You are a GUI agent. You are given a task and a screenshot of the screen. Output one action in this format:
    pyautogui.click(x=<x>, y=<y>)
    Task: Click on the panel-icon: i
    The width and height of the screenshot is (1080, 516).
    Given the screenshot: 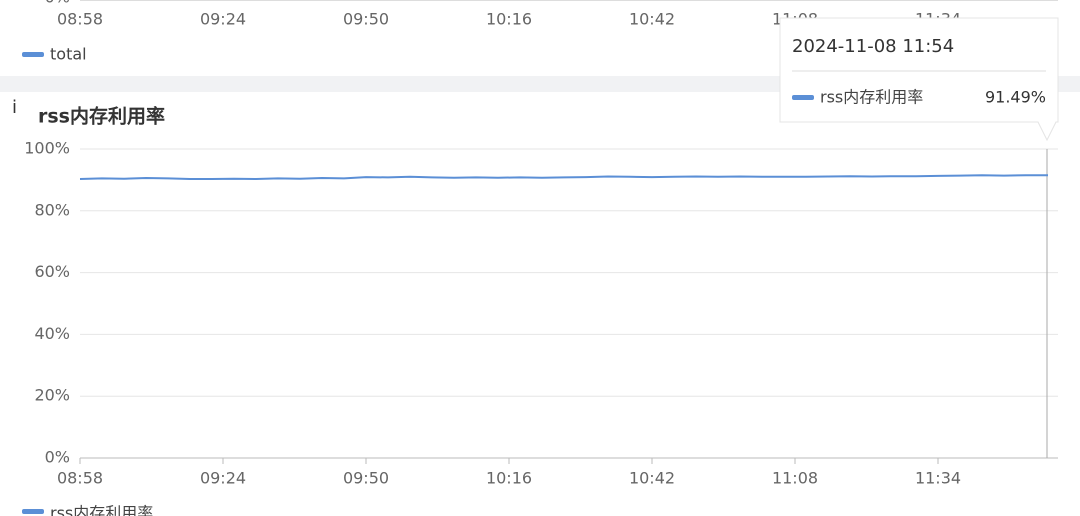 What is the action you would take?
    pyautogui.click(x=14, y=107)
    